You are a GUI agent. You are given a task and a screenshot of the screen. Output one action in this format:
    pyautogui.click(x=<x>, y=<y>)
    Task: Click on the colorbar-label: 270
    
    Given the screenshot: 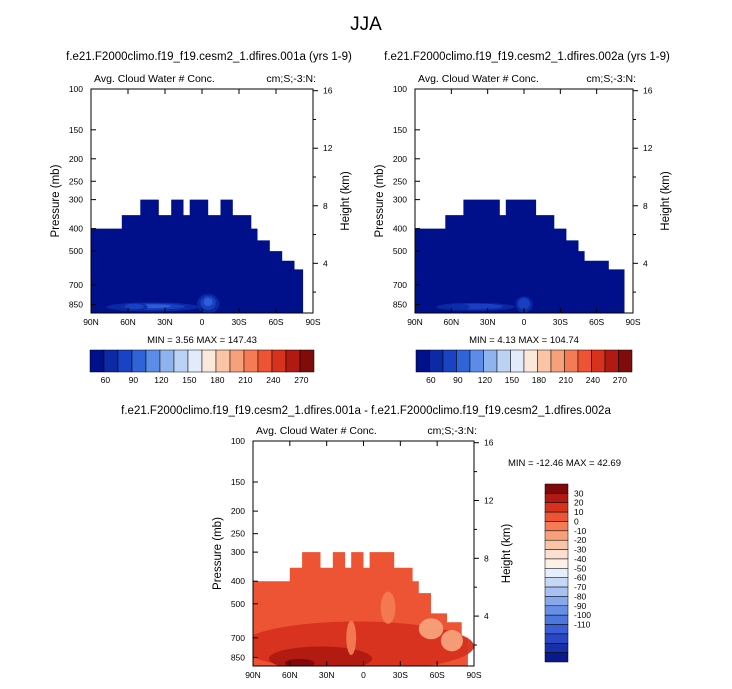 What is the action you would take?
    pyautogui.click(x=620, y=380)
    